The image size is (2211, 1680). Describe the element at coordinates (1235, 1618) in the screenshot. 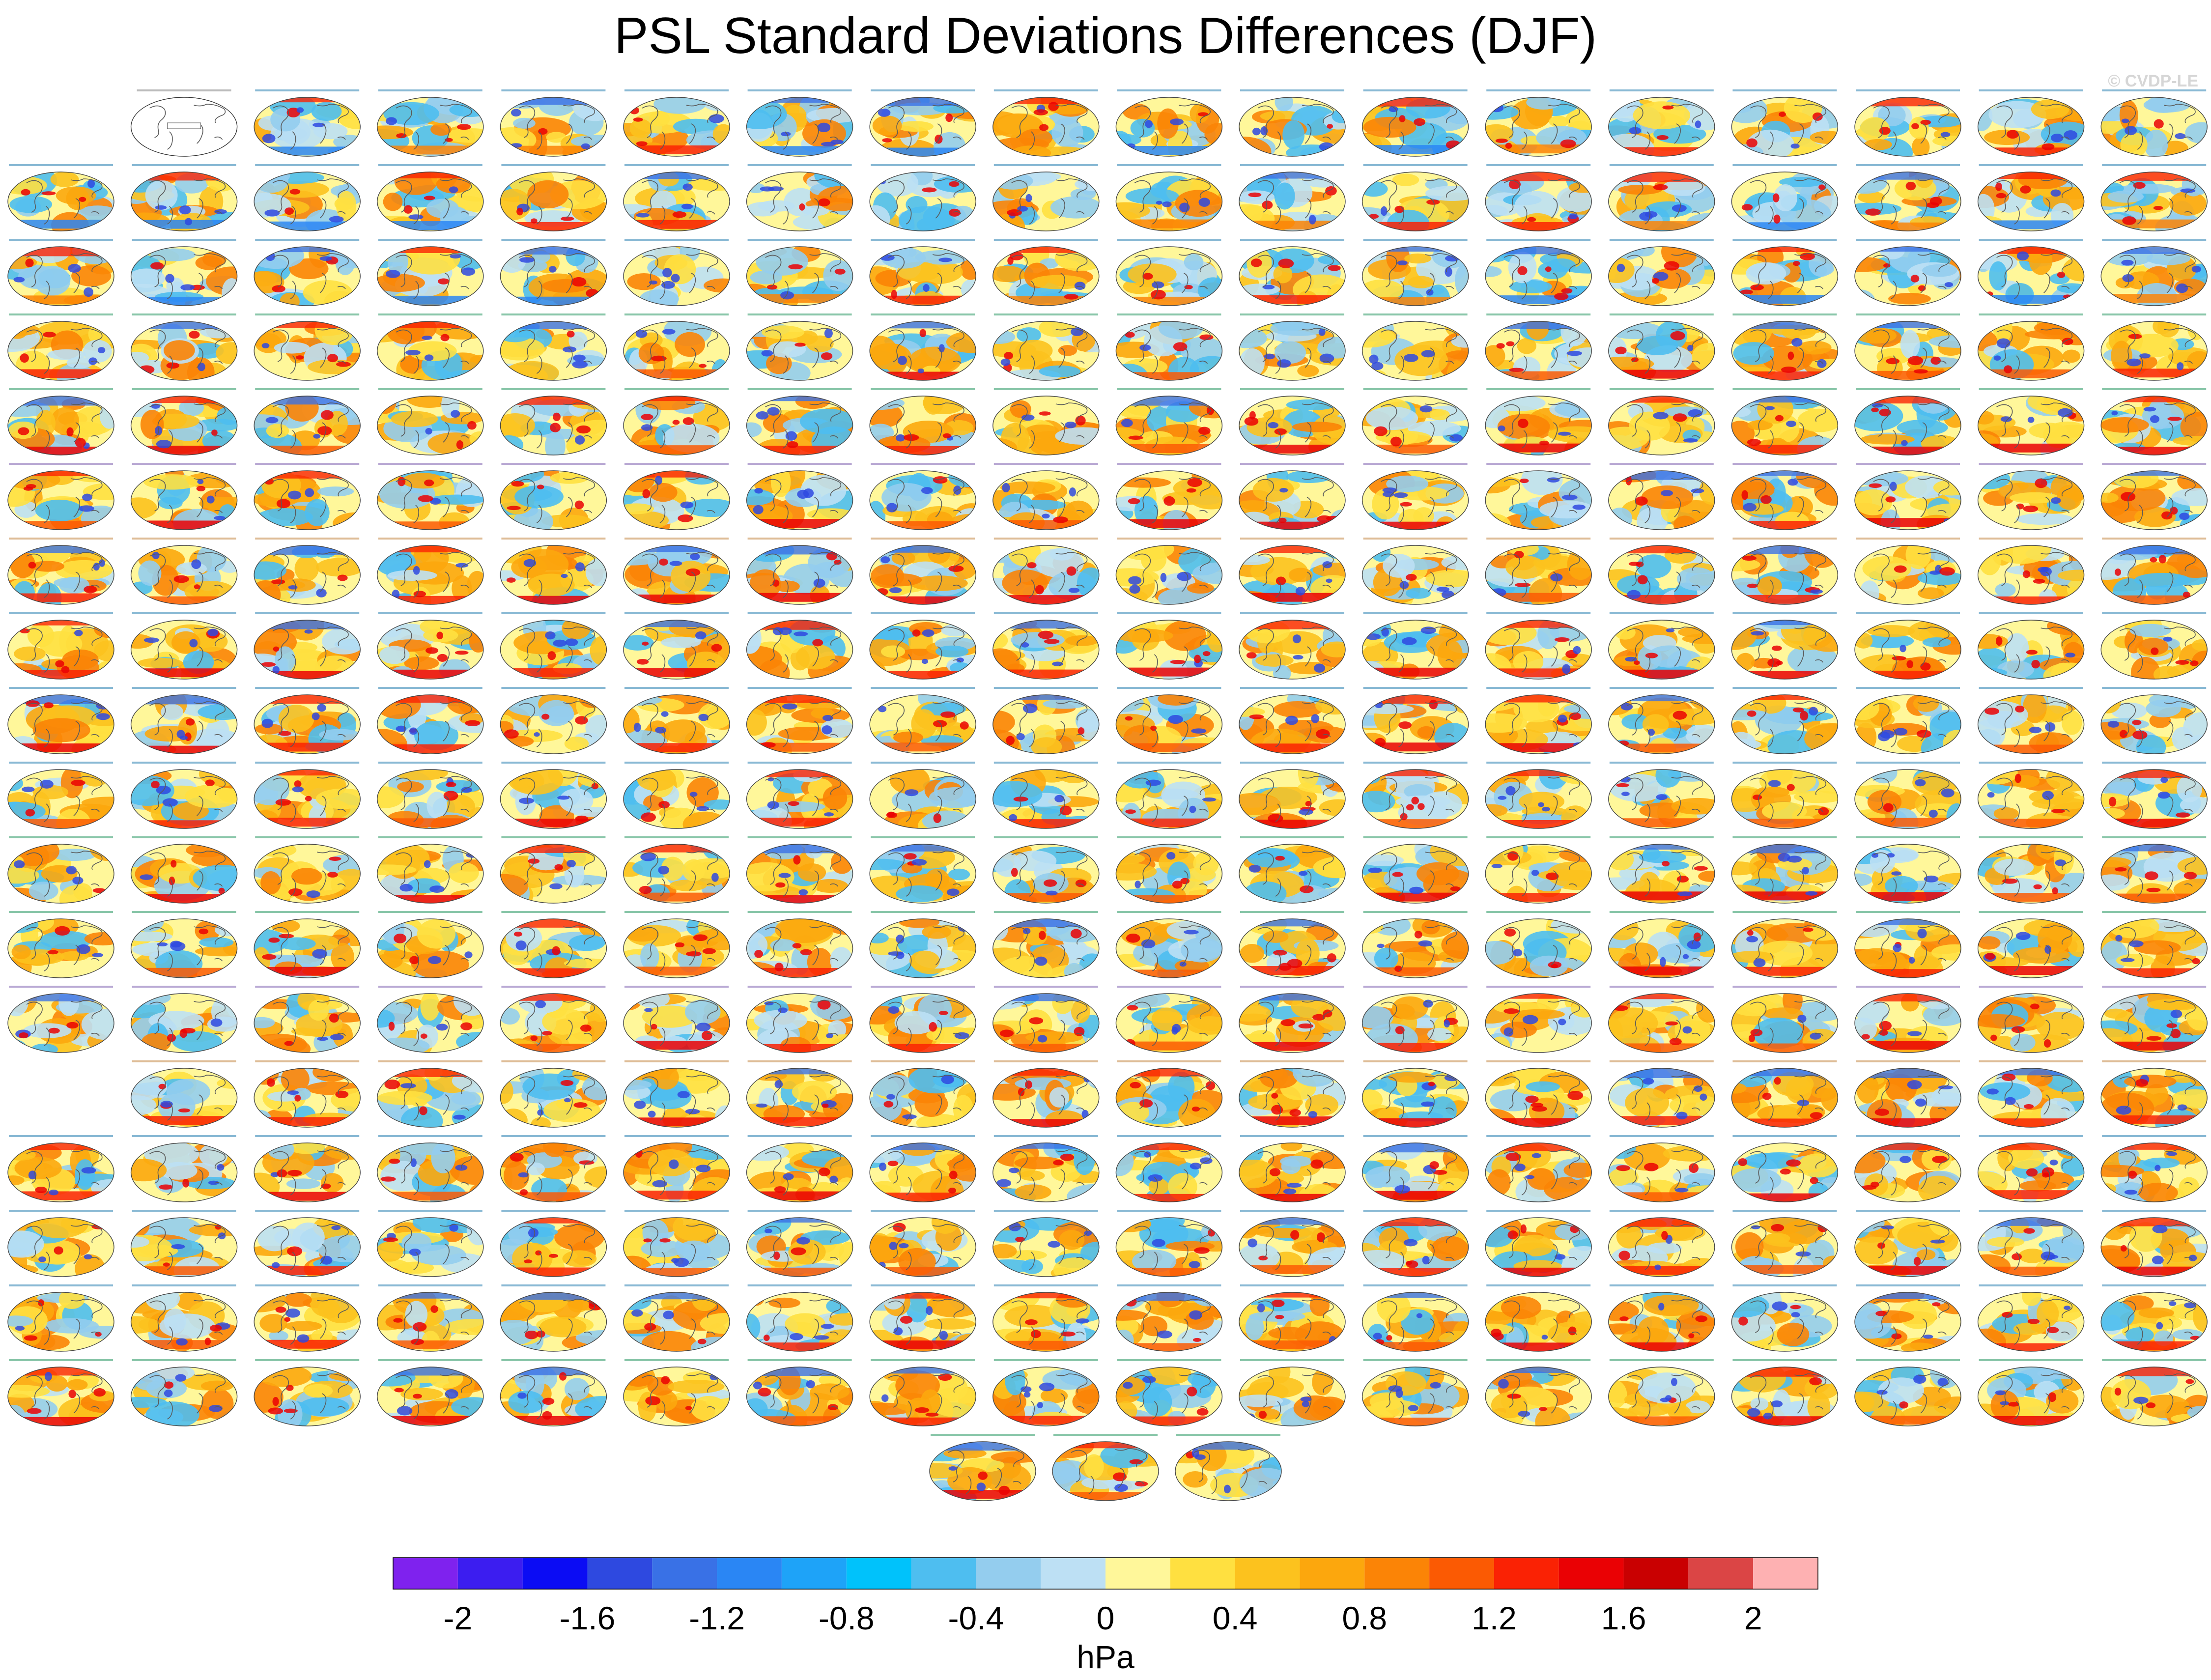

I see `colorbar-tick-label: 0.4` at that location.